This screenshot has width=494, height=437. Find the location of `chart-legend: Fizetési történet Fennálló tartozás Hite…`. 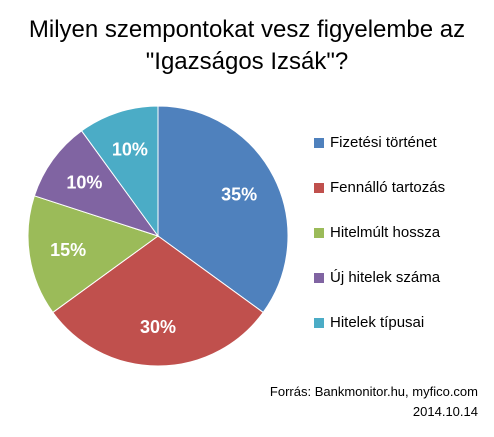

chart-legend: Fizetési történet Fennálló tartozás Hite… is located at coordinates (379, 243).